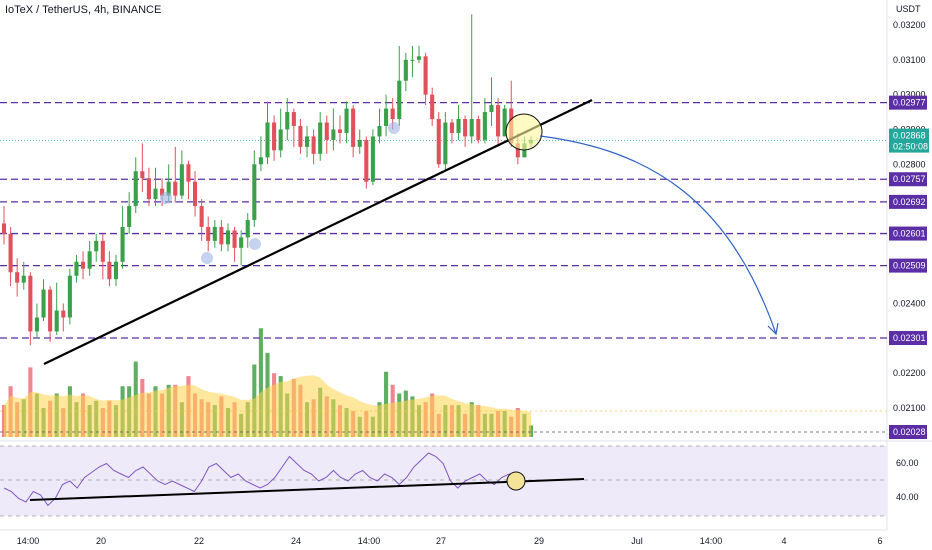 This screenshot has height=550, width=932. I want to click on time-tick-label: 20, so click(101, 541).